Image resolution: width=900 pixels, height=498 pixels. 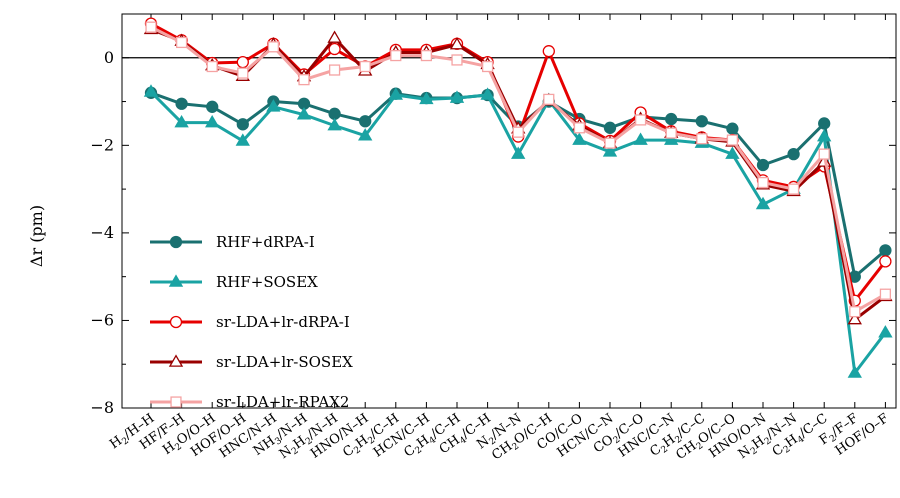 I want to click on legend-entry: sr-LDA+lr-SOSEX, so click(x=251, y=362).